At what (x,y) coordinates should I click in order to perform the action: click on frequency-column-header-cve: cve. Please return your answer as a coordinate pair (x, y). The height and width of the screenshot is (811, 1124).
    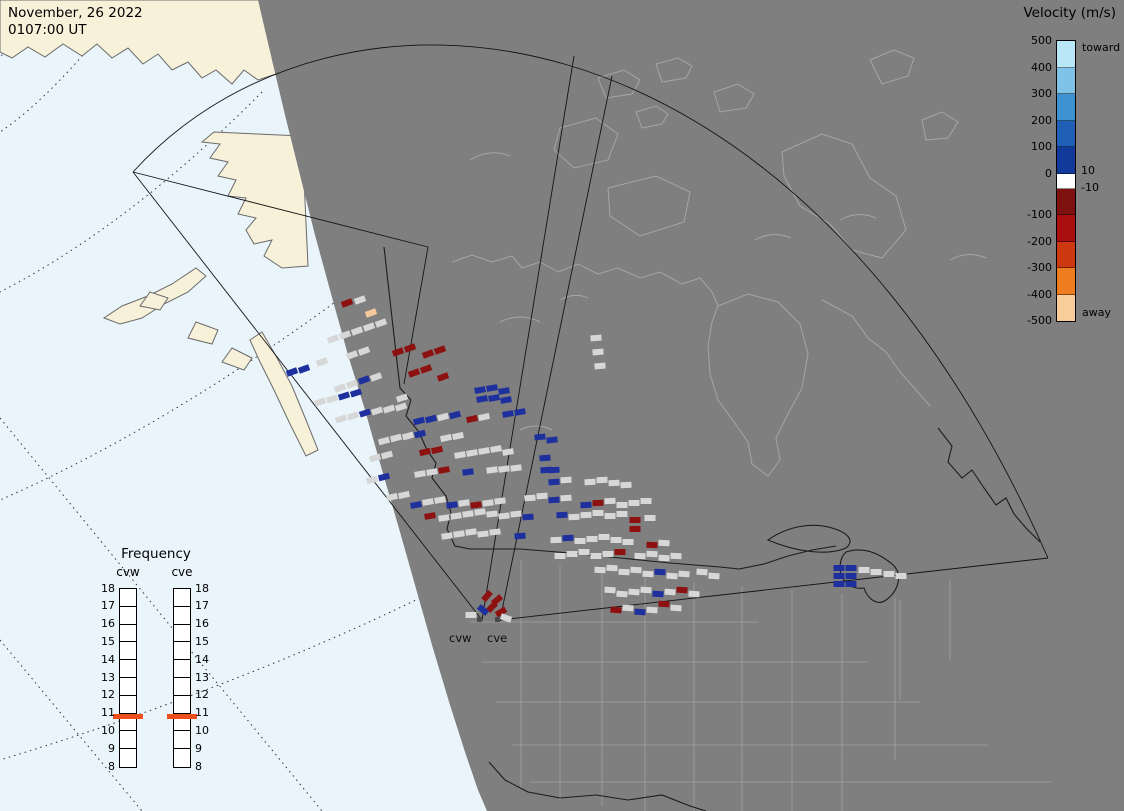
    Looking at the image, I should click on (182, 572).